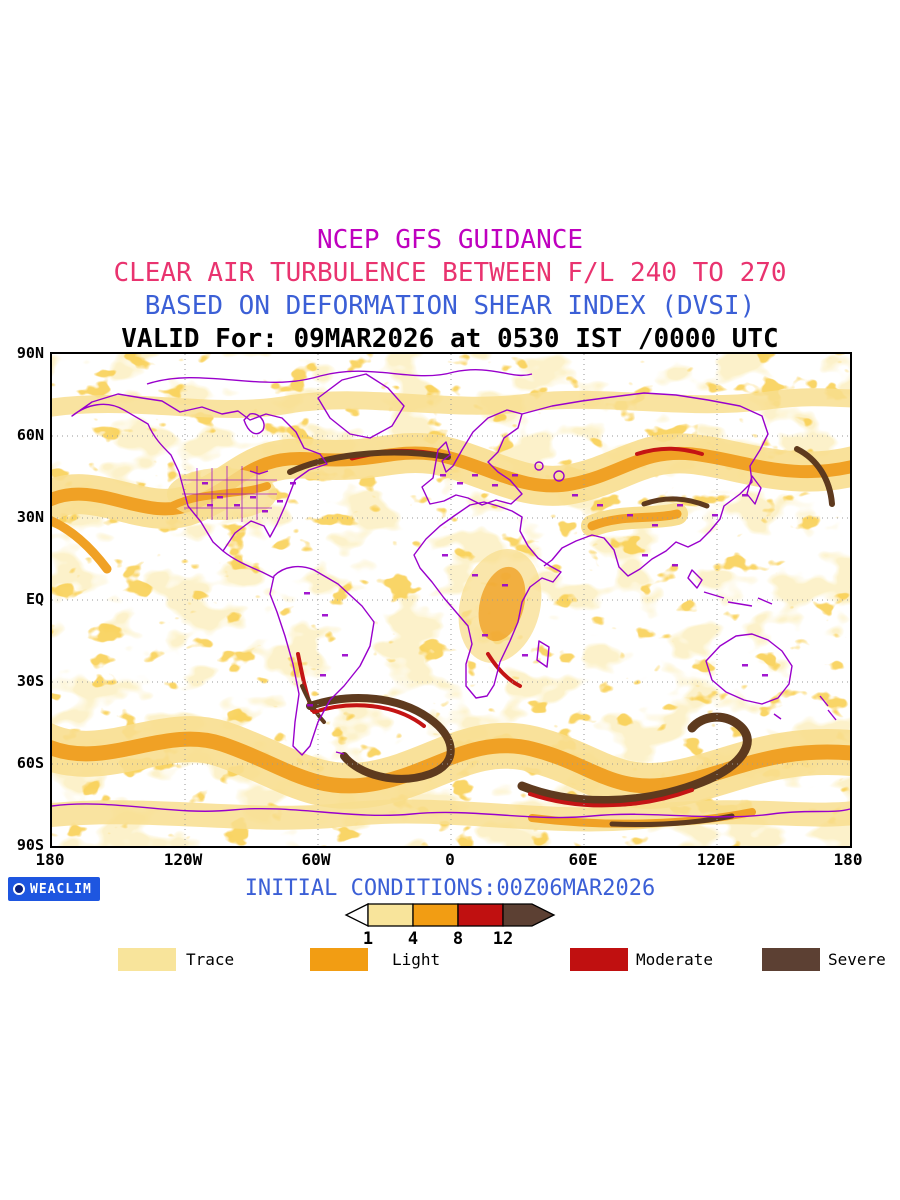 The width and height of the screenshot is (900, 1200). Describe the element at coordinates (848, 859) in the screenshot. I see `lon-label-180e: 180` at that location.